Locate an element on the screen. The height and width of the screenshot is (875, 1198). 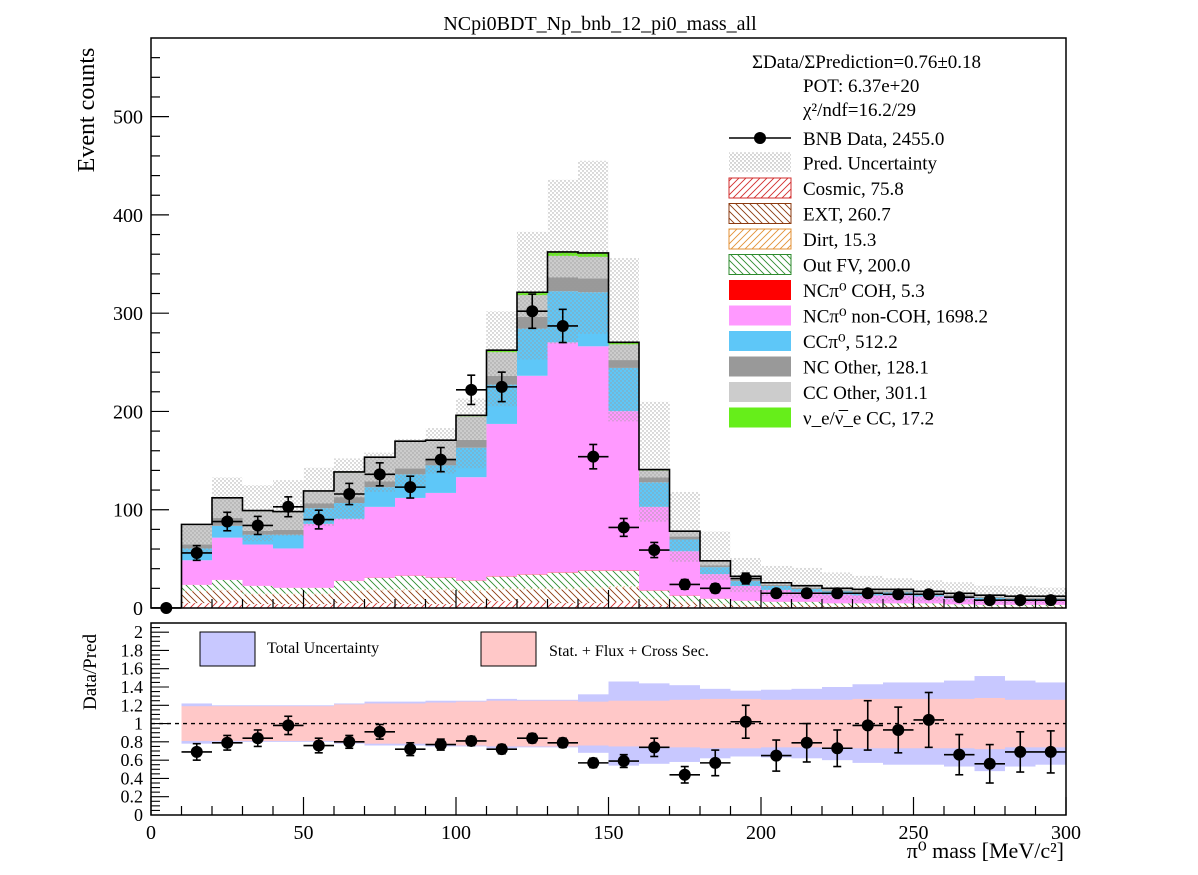
top-y-axis: 0 100 200 300 400 500 is located at coordinates (141, 338).